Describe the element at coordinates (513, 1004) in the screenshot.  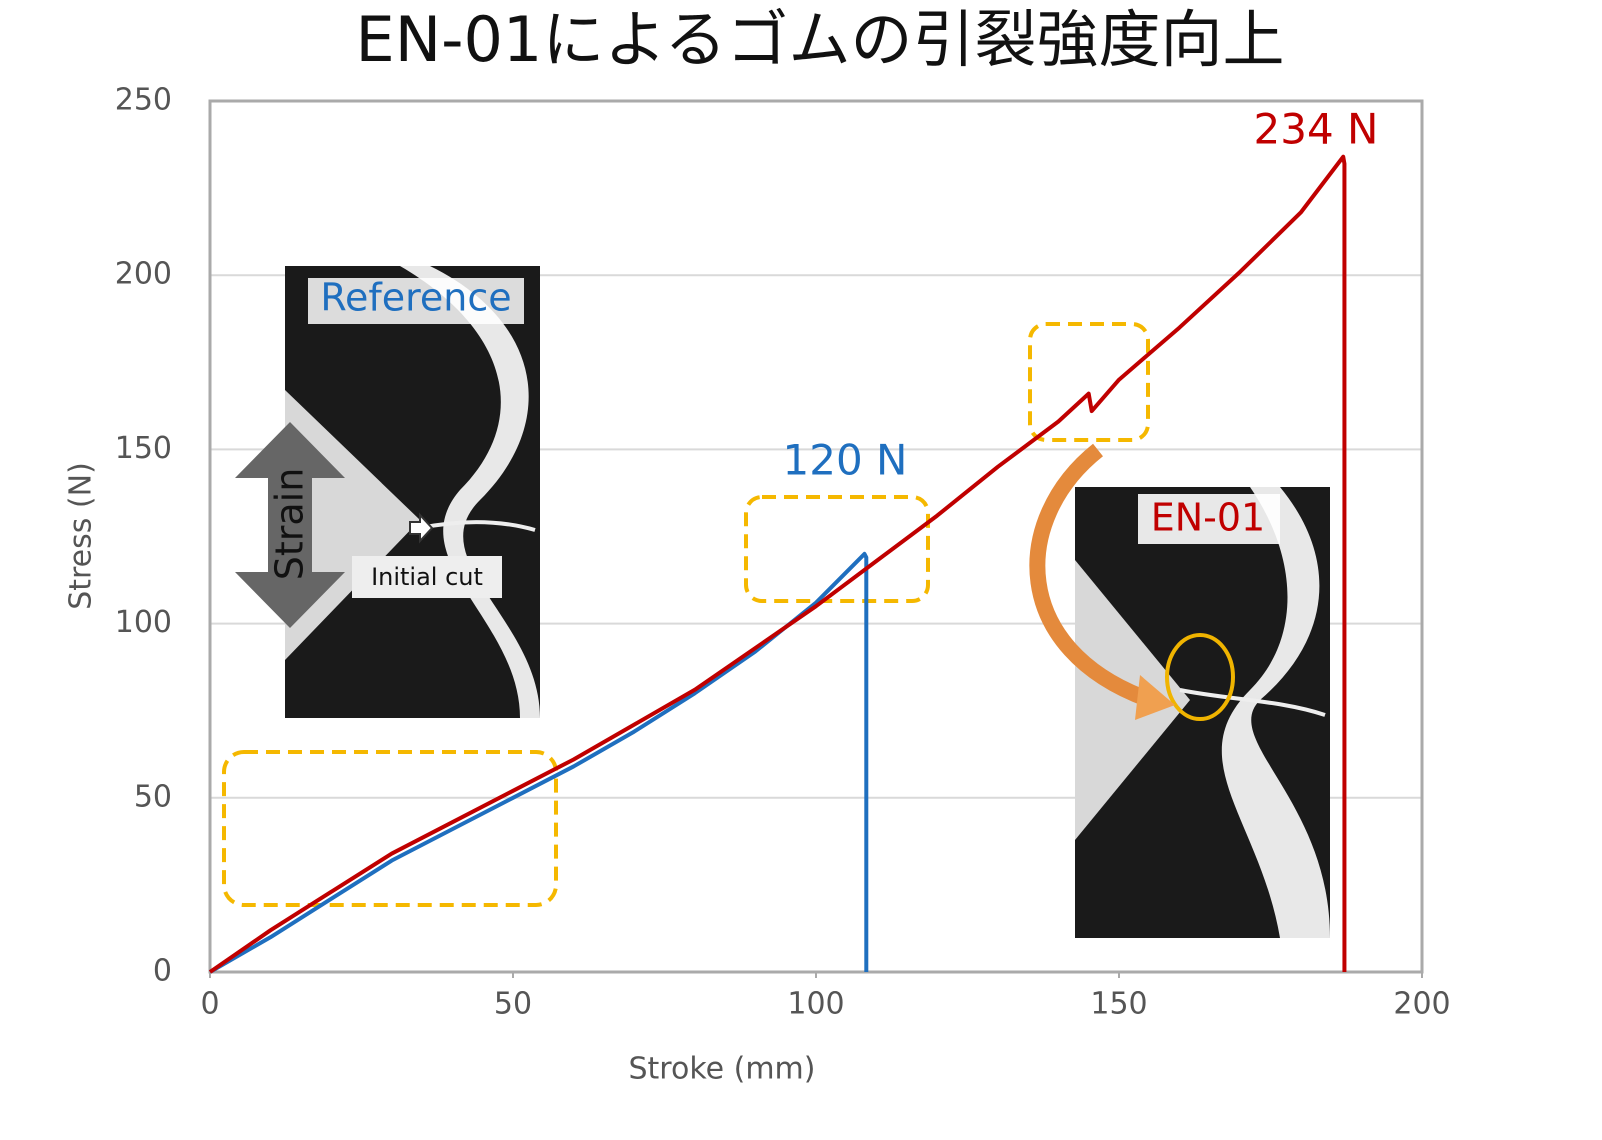
I see `x-tick-label: 50` at that location.